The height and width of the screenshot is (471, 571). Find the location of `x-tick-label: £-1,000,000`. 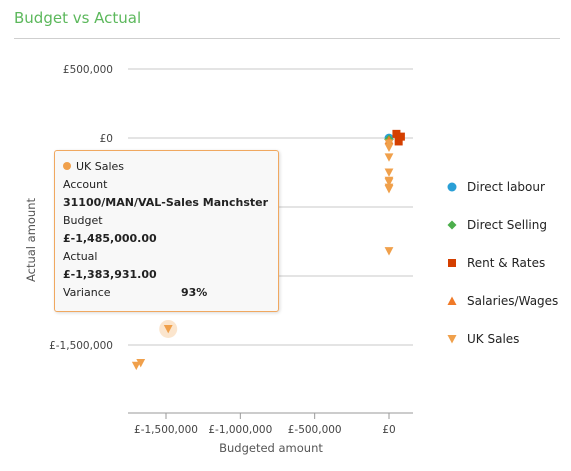

x-tick-label: £-1,000,000 is located at coordinates (240, 430).